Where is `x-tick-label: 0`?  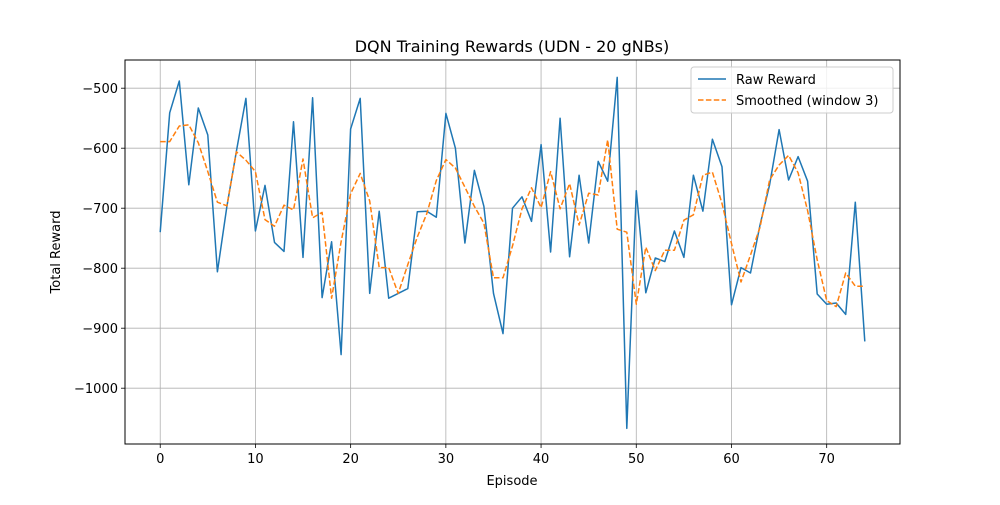 x-tick-label: 0 is located at coordinates (160, 459).